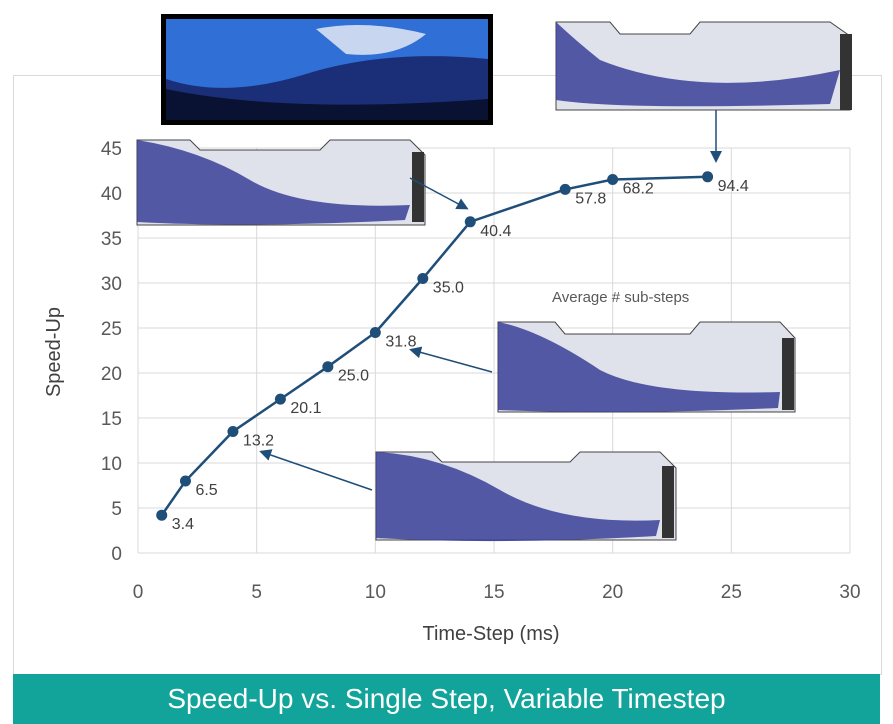 The image size is (893, 724). What do you see at coordinates (116, 554) in the screenshot?
I see `y-tick-label: 0` at bounding box center [116, 554].